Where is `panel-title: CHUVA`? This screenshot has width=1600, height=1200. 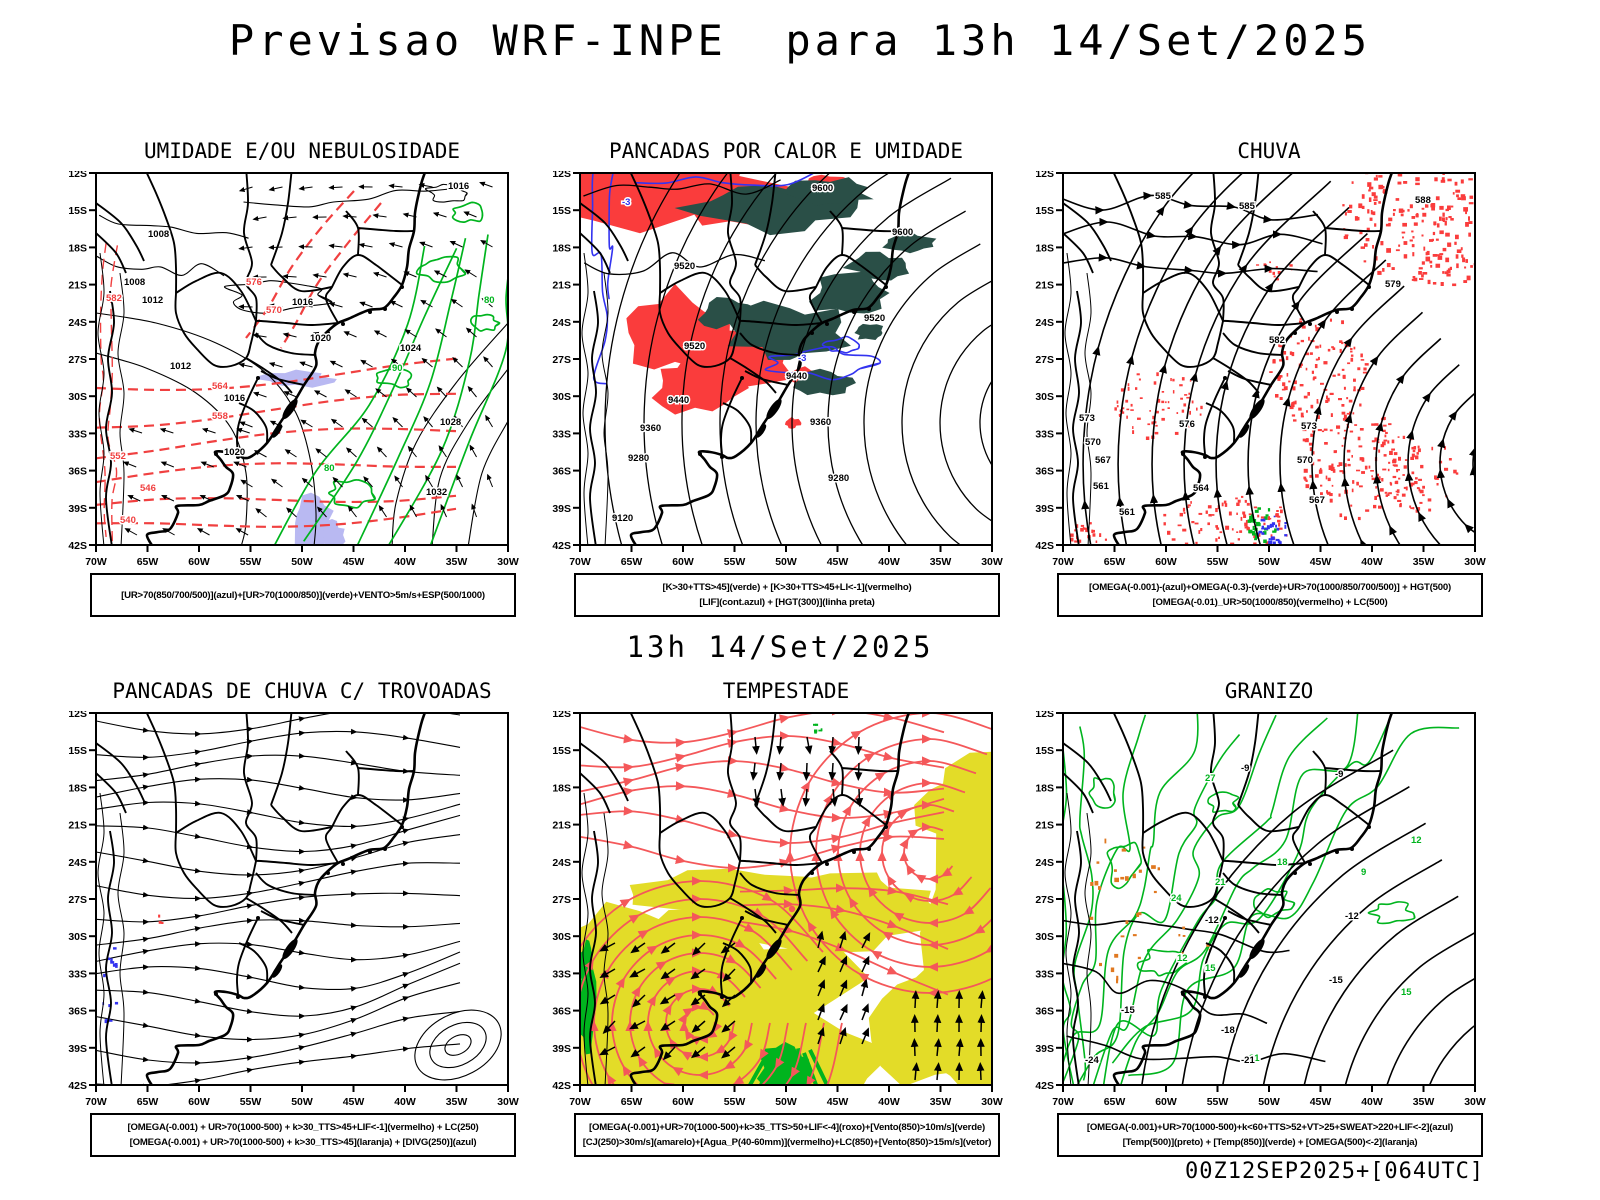 panel-title: CHUVA is located at coordinates (1269, 151).